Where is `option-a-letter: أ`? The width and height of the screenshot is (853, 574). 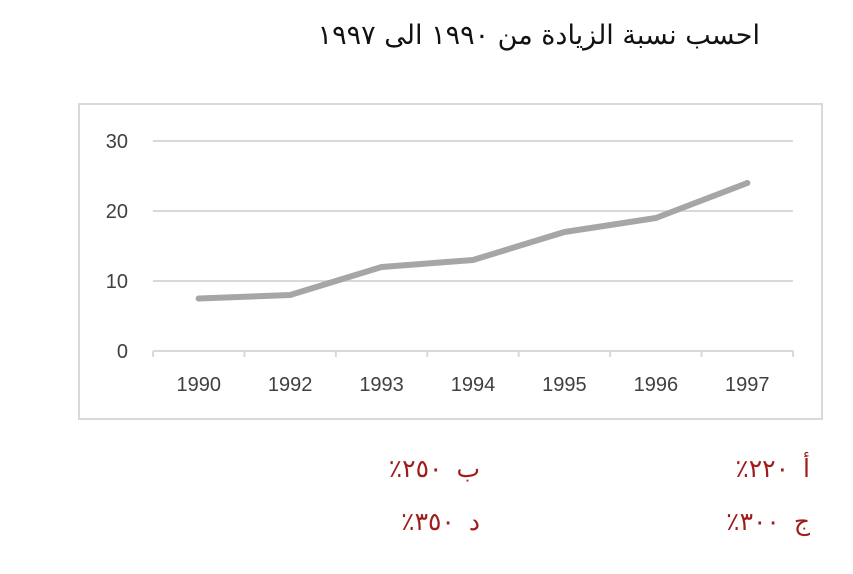
option-a-letter: أ is located at coordinates (806, 468).